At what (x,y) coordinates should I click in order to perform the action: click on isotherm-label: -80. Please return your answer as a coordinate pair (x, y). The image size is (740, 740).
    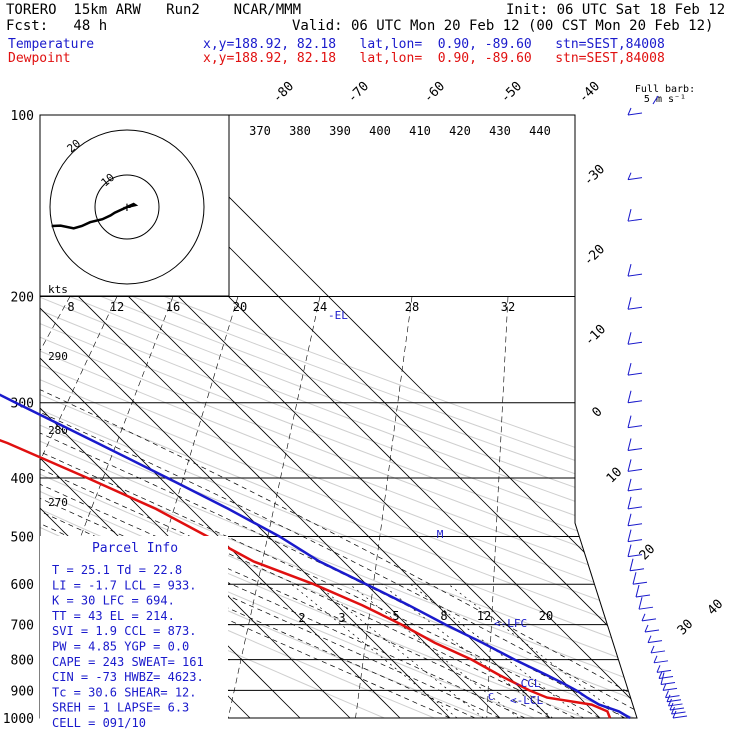
    Looking at the image, I should click on (283, 92).